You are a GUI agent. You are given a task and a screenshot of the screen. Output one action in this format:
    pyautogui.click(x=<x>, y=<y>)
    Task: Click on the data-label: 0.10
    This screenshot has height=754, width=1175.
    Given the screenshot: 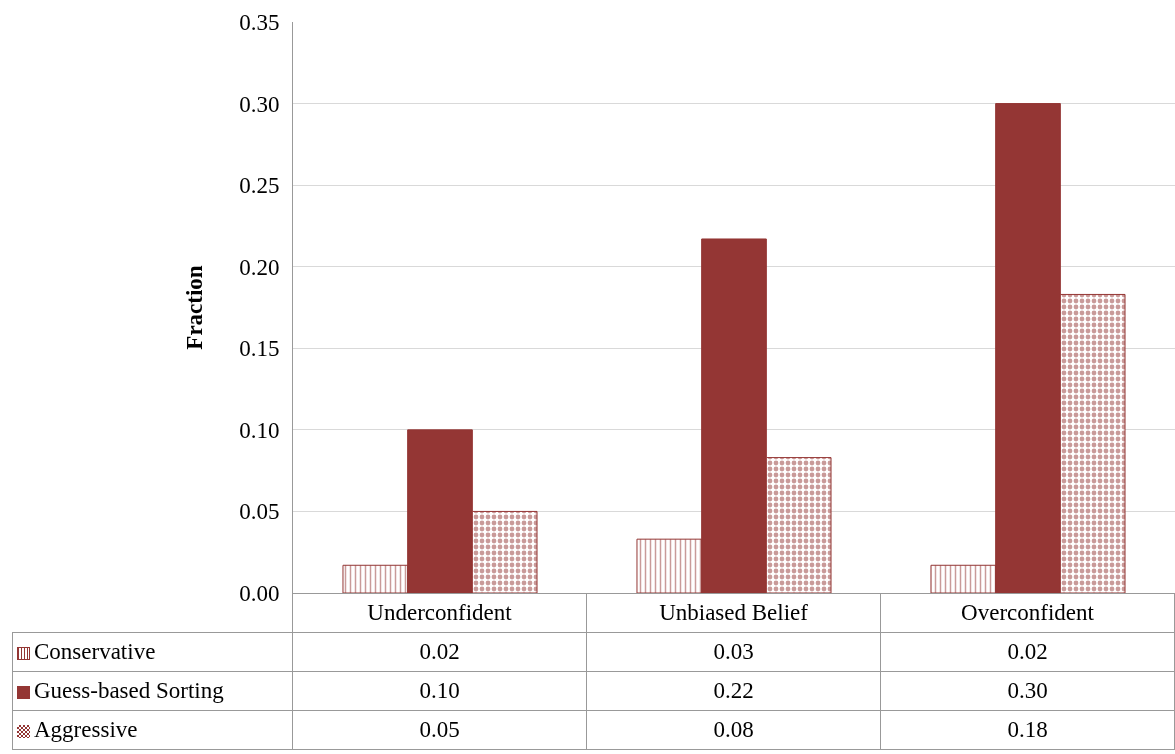 What is the action you would take?
    pyautogui.click(x=439, y=691)
    